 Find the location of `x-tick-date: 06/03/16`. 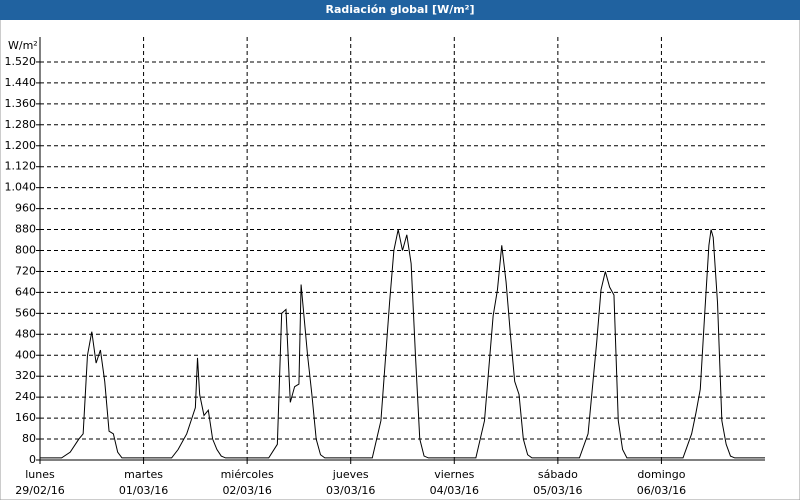

x-tick-date: 06/03/16 is located at coordinates (661, 490).